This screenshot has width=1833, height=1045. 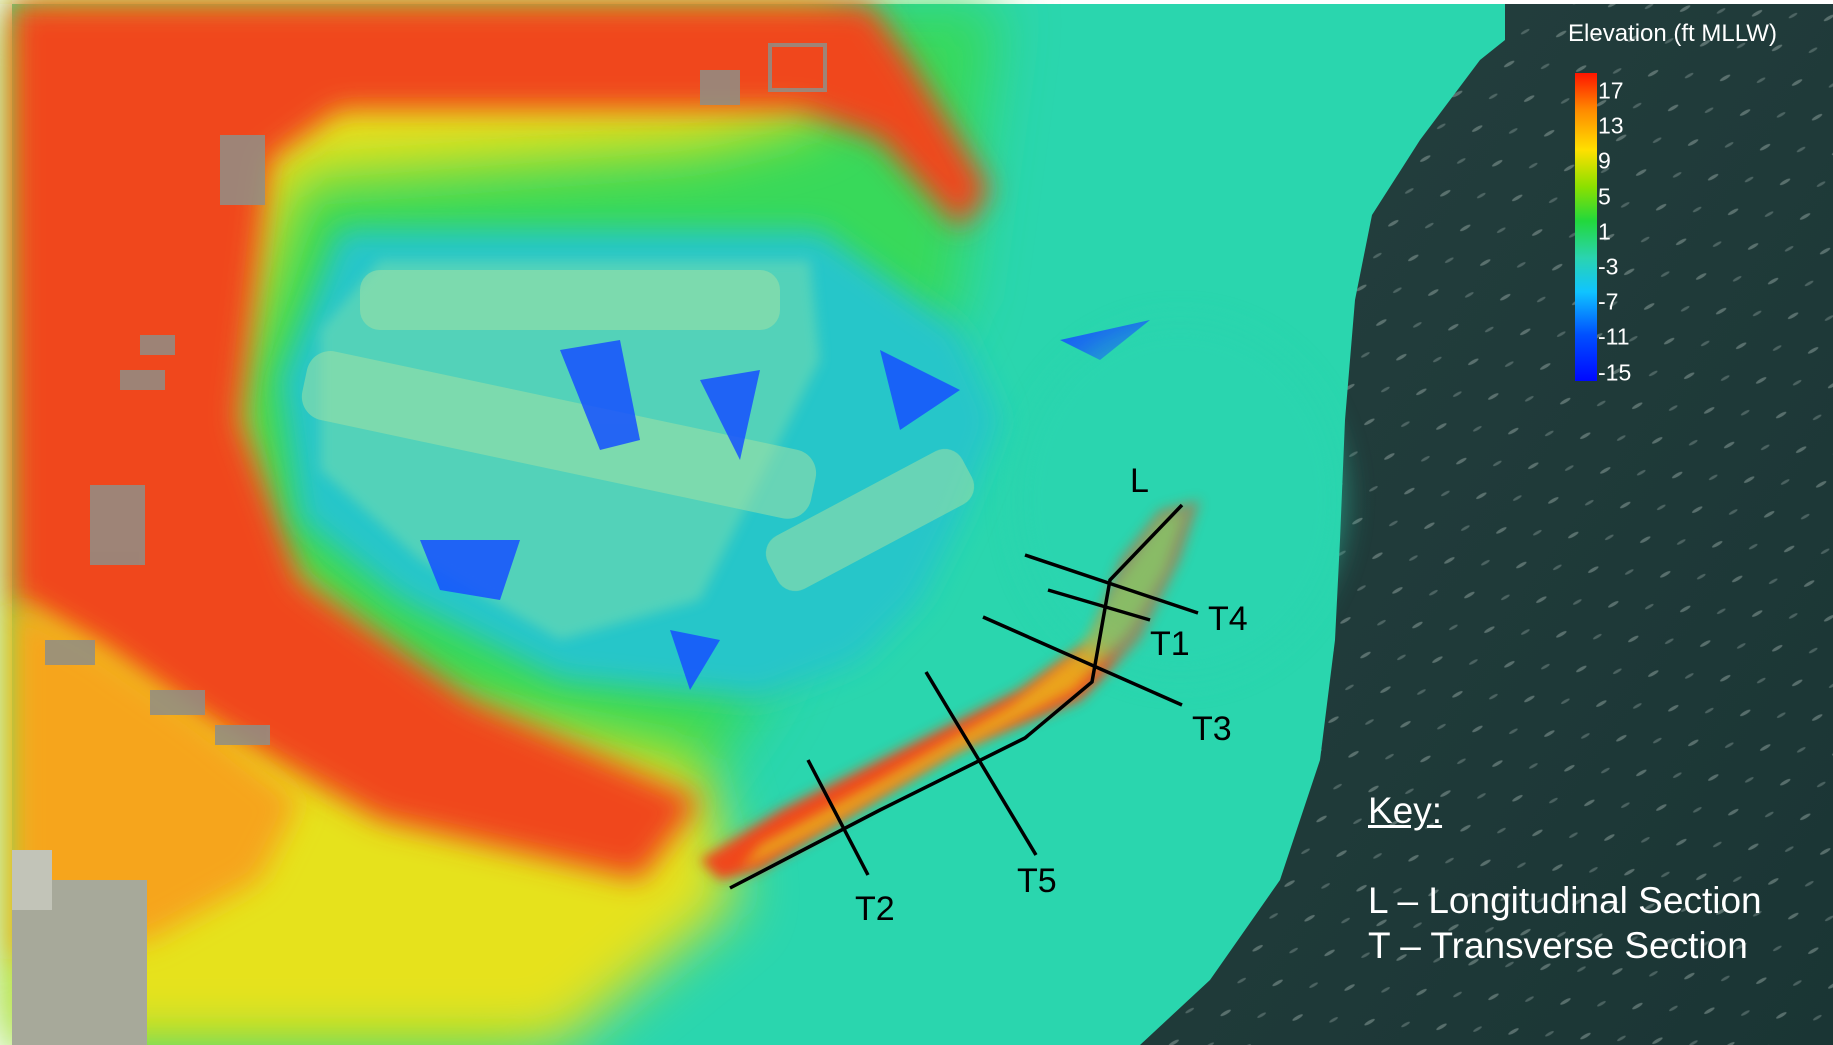 I want to click on section-label-L: L, so click(x=1139, y=481).